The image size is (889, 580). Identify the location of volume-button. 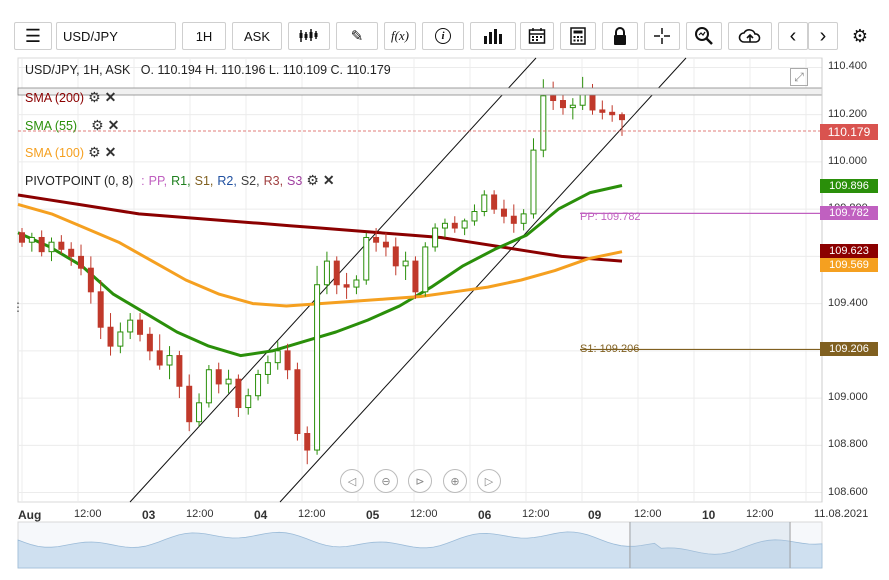
(493, 36).